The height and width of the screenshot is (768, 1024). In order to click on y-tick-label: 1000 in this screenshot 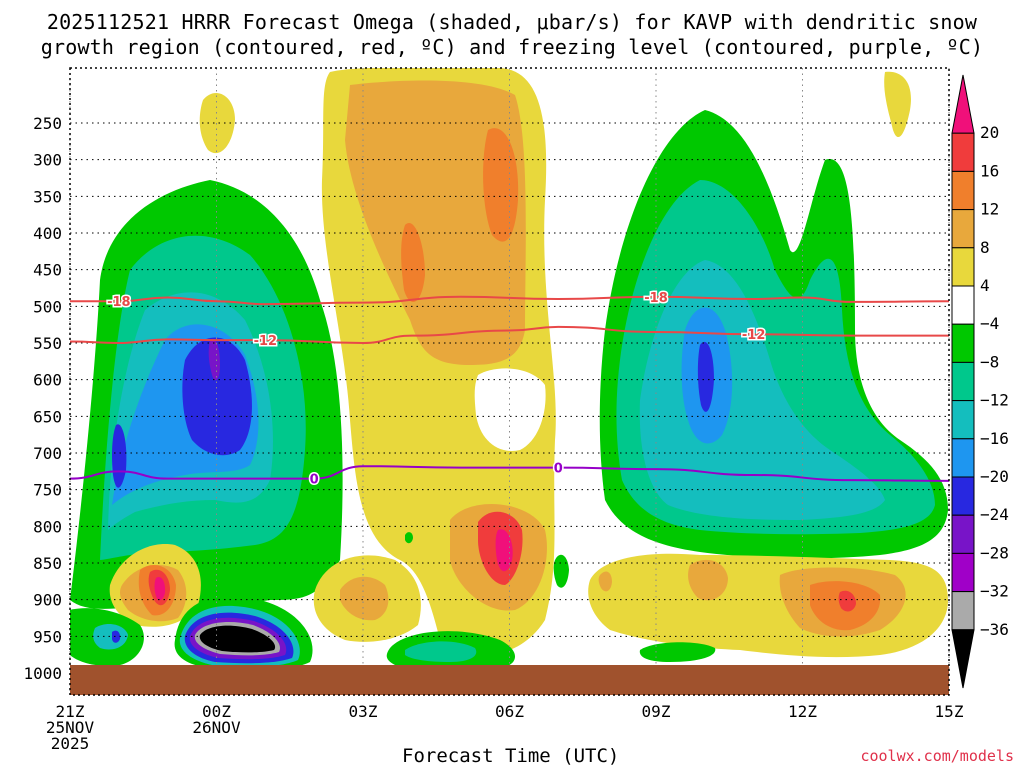, I will do `click(42, 673)`.